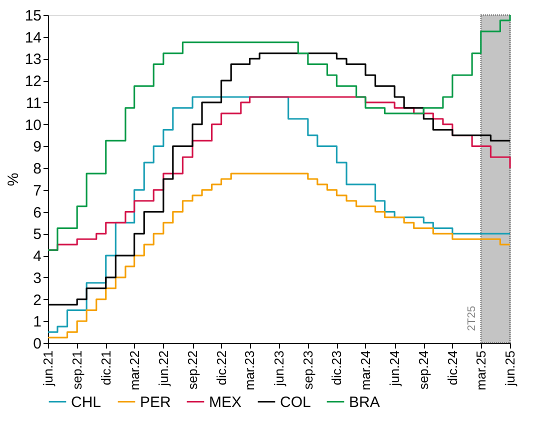  I want to click on x-tick-label: jun.21, so click(48, 368).